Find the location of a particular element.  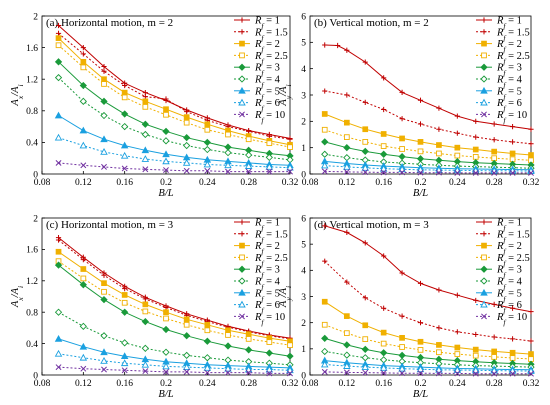

legend-entry: Rf = 4 is located at coordinates (257, 82).